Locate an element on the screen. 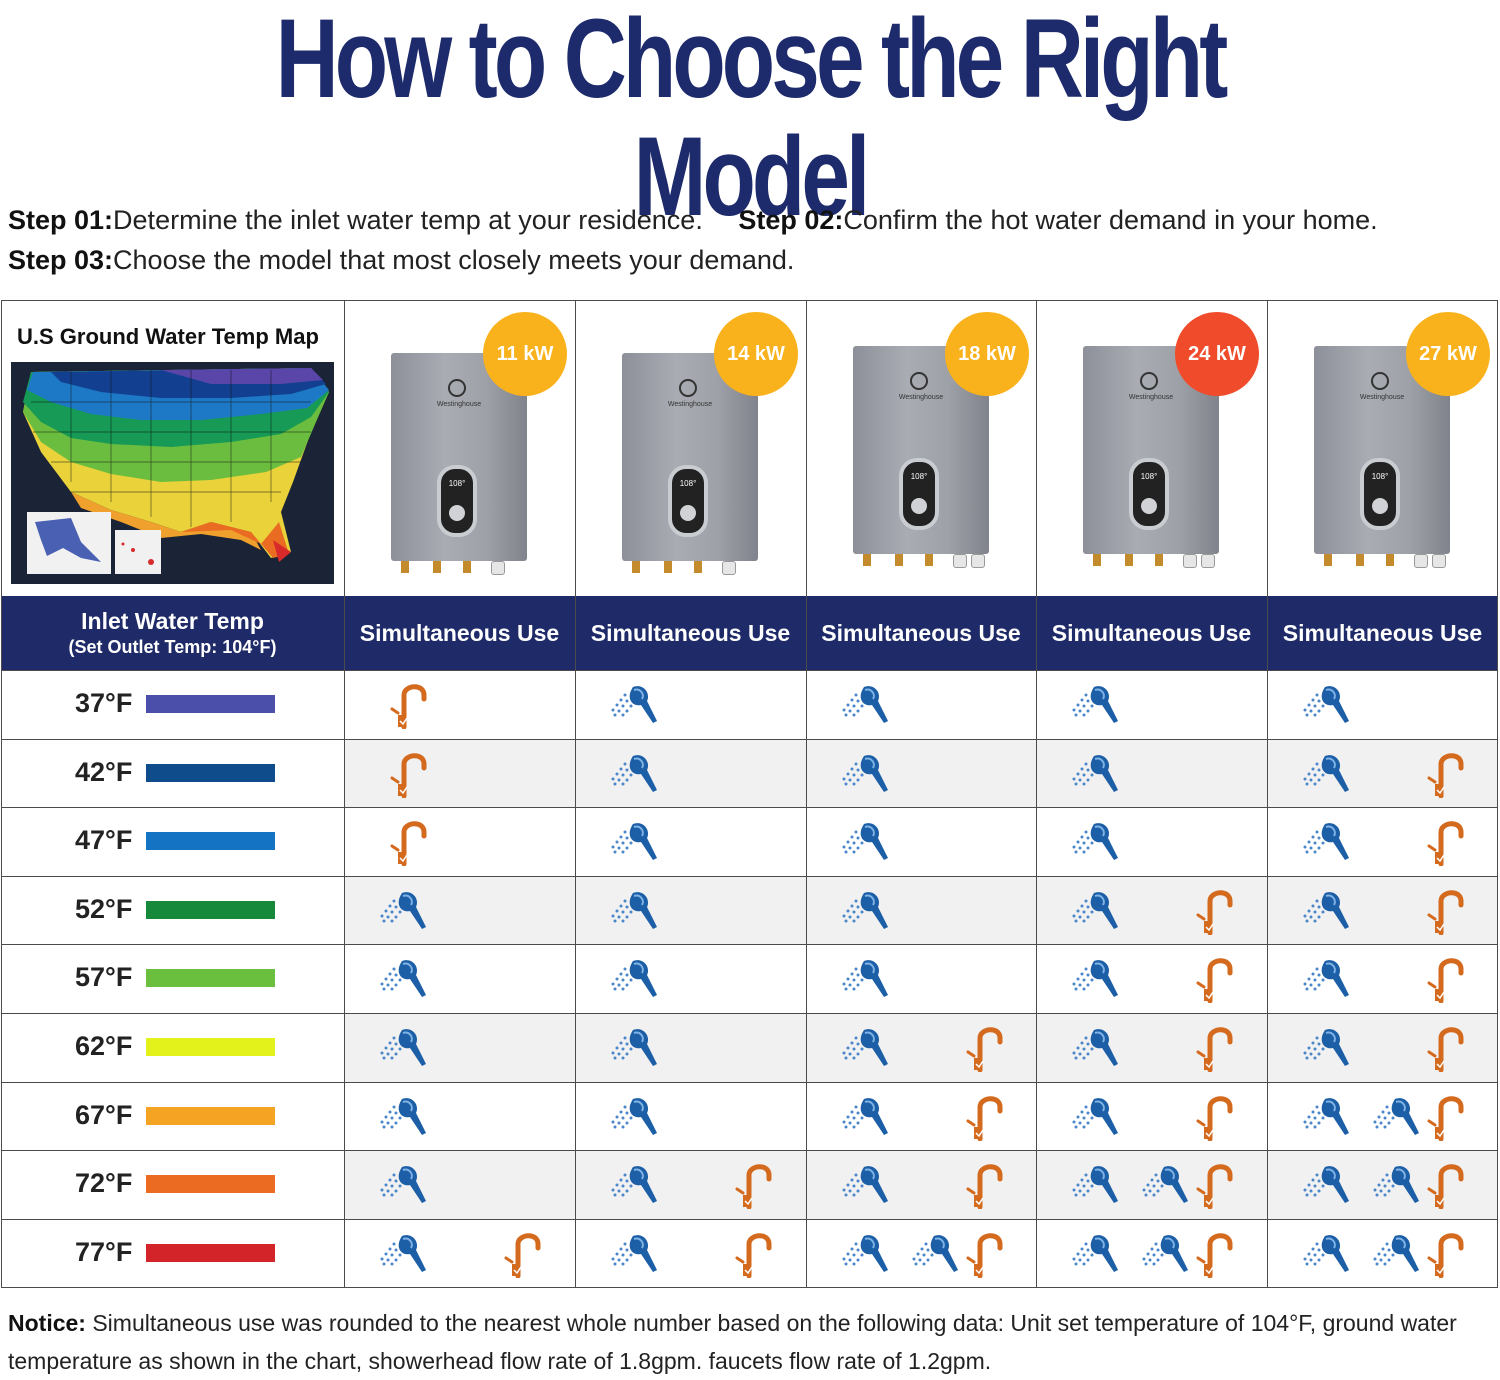  us-ground-water-temp-map is located at coordinates (172, 473).